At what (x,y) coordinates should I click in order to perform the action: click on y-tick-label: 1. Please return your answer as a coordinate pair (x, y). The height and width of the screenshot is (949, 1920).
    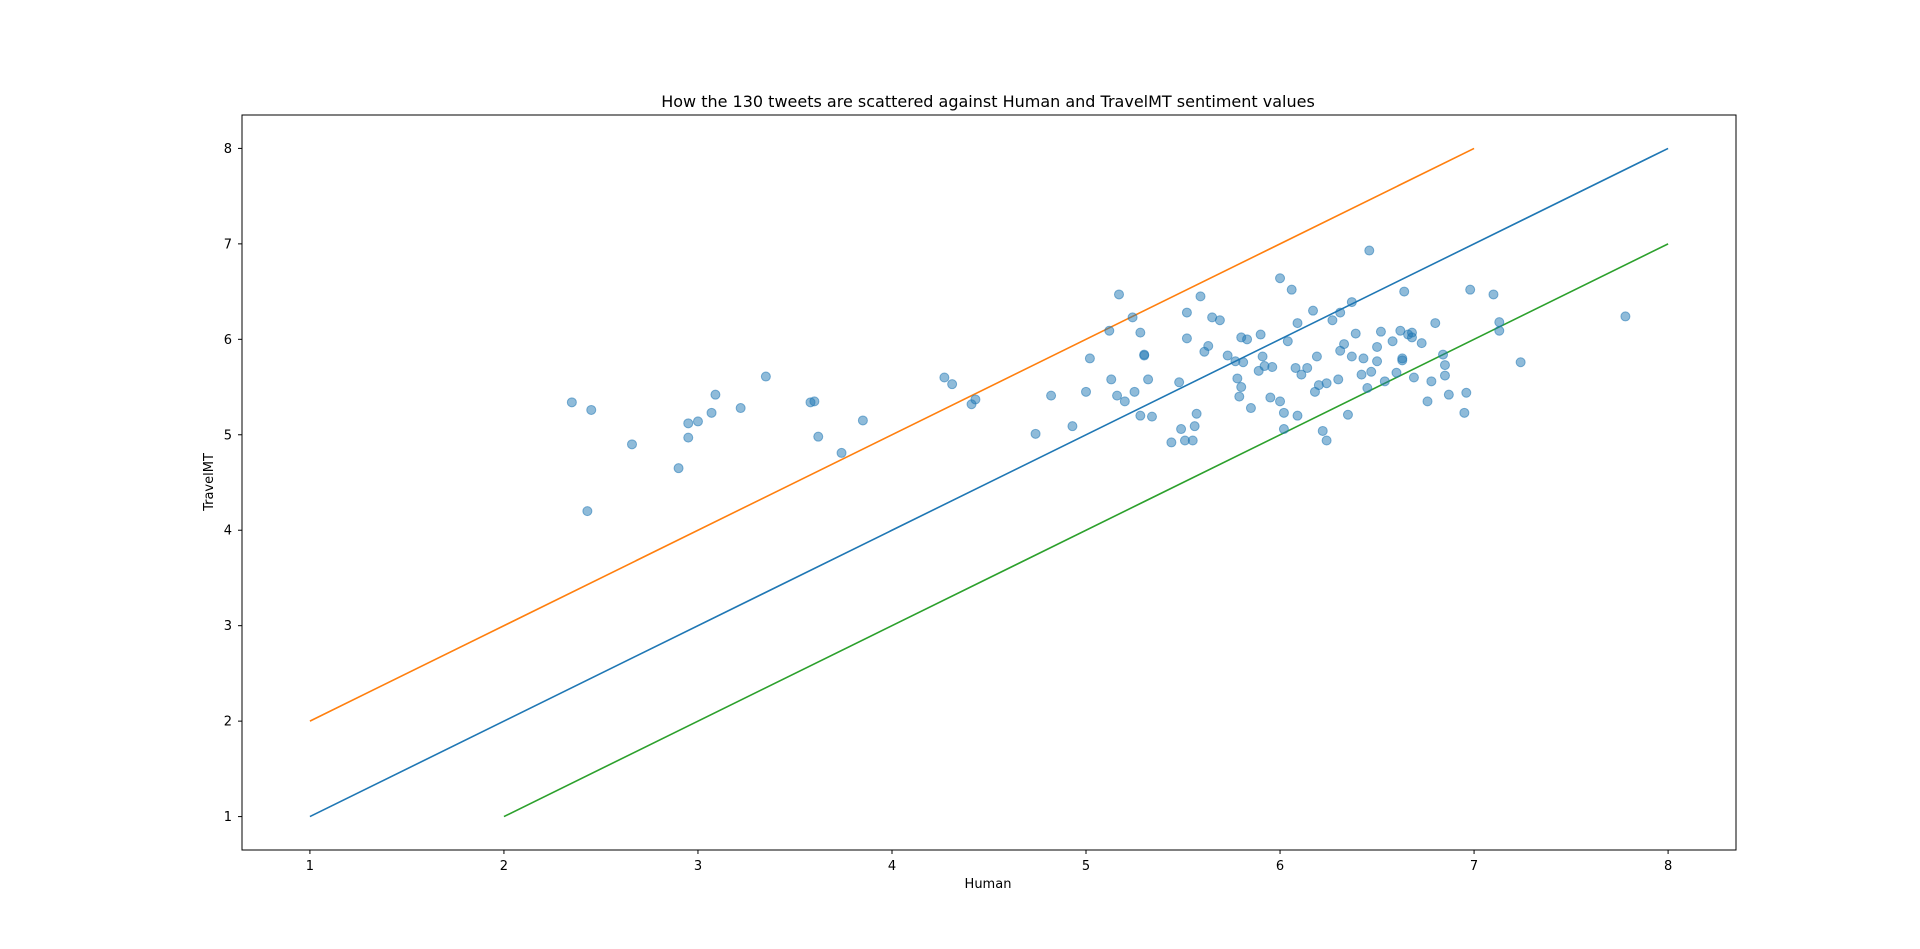
    Looking at the image, I should click on (228, 817).